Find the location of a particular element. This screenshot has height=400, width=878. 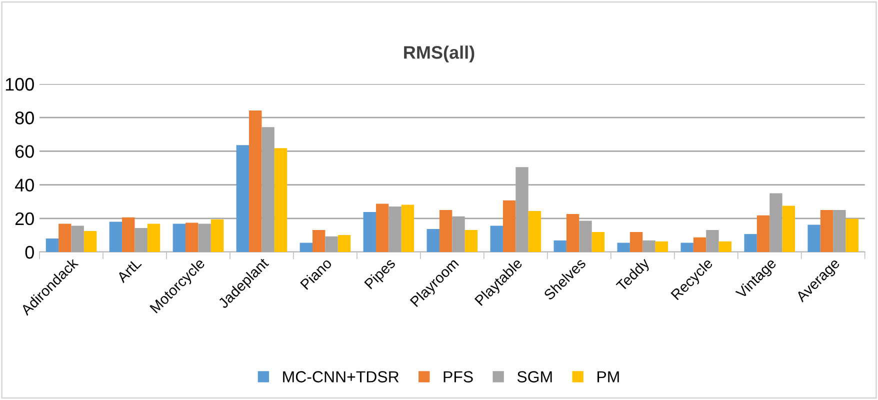

x-tick-label: ArtL is located at coordinates (129, 271).